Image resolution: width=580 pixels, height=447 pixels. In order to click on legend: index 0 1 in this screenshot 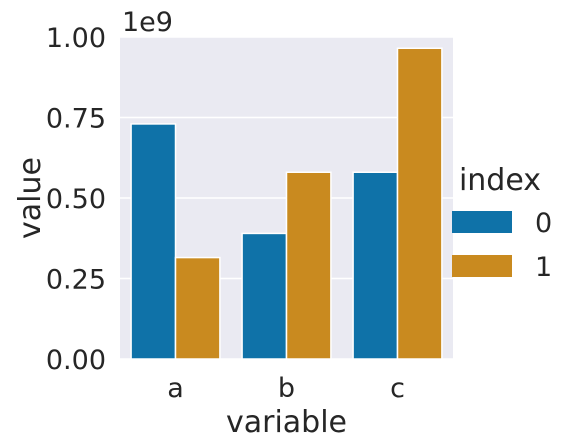, I will do `click(502, 223)`.